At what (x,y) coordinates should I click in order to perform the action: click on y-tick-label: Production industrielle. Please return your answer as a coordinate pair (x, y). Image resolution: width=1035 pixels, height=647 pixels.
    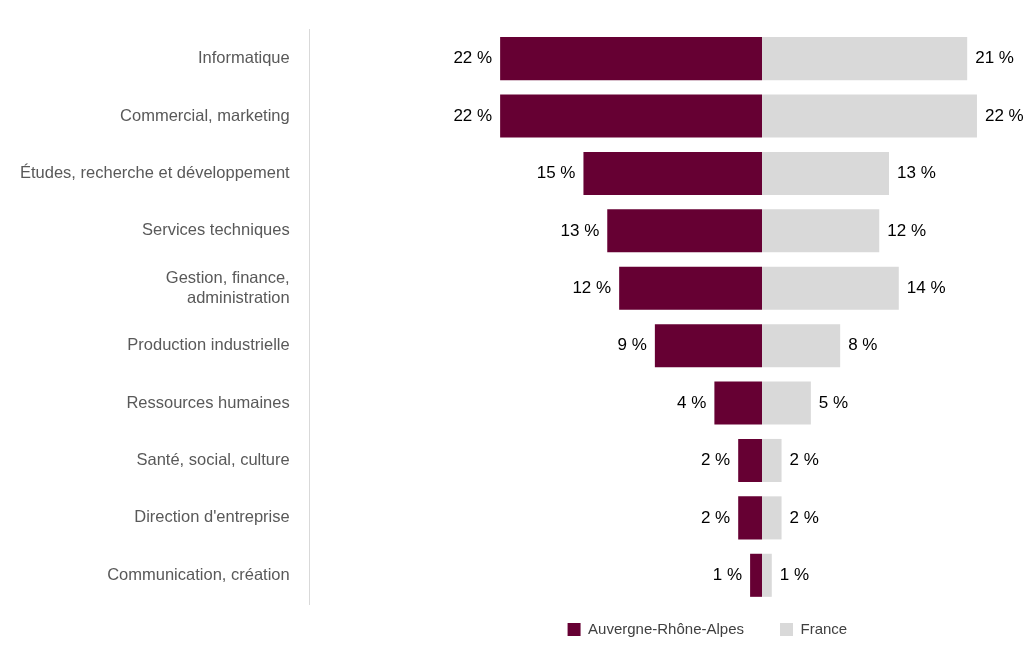
    Looking at the image, I should click on (208, 344).